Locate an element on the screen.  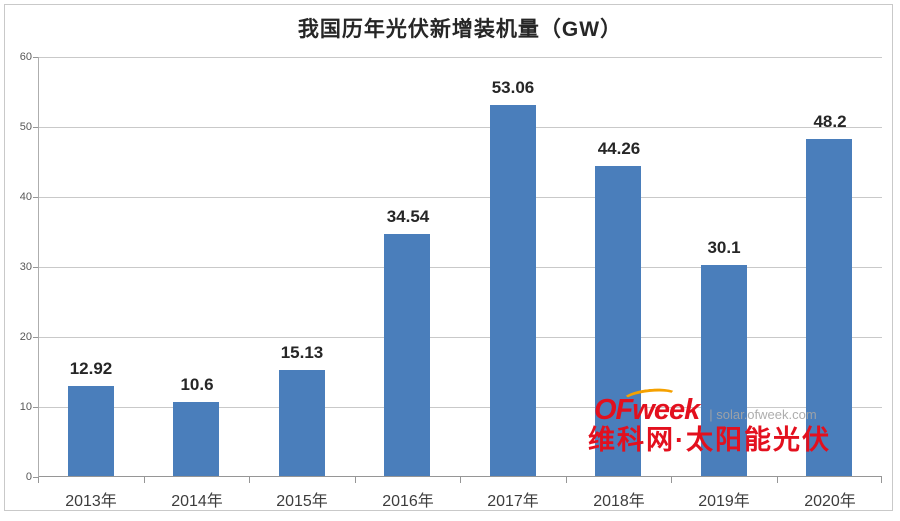
x-axis-line is located at coordinates (460, 476).